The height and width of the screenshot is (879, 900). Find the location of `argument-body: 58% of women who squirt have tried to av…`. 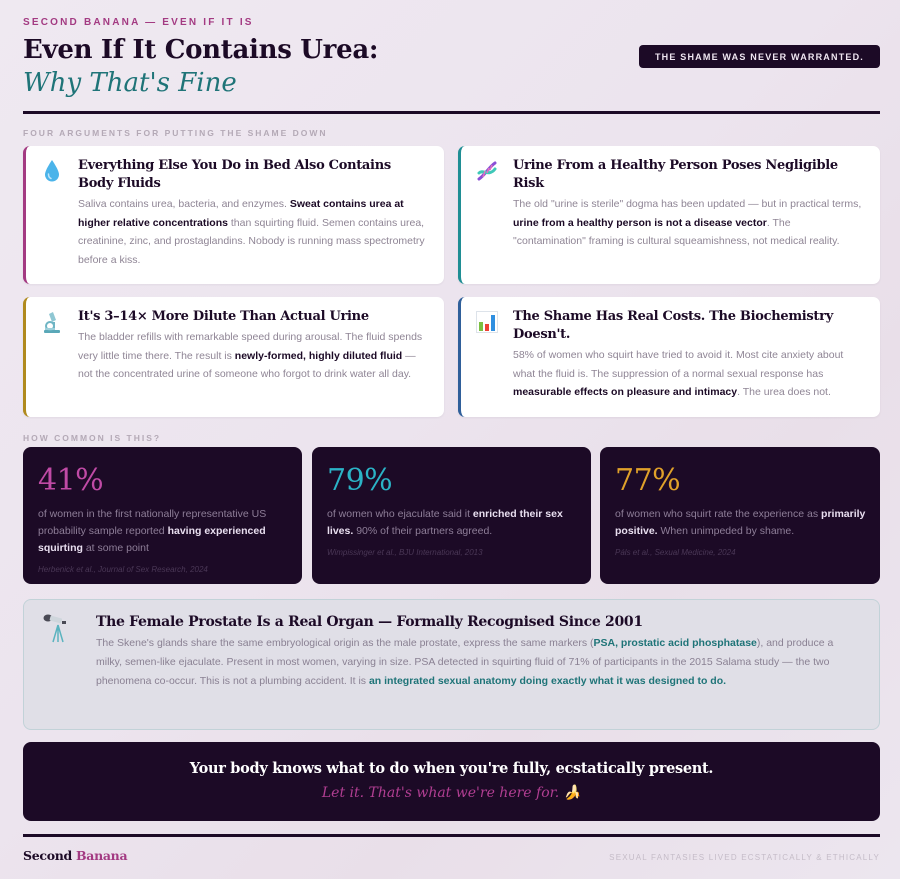

argument-body: 58% of women who squirt have tried to av… is located at coordinates (688, 374).